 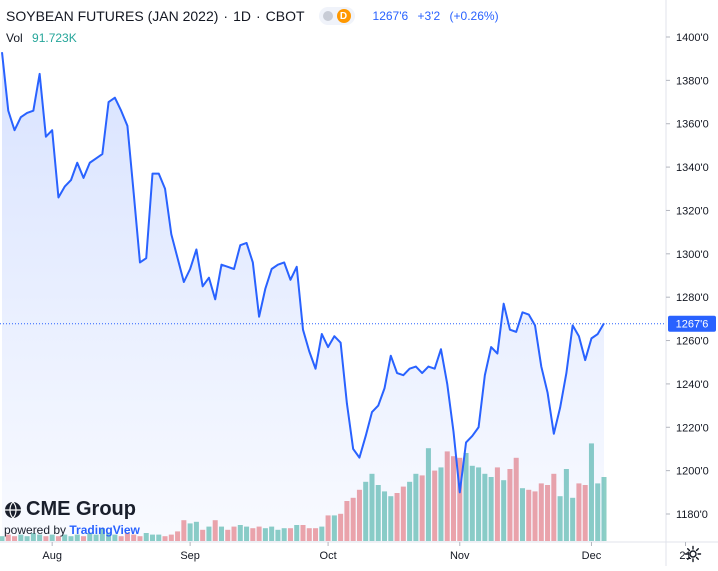 I want to click on globe-icon, so click(x=13, y=509).